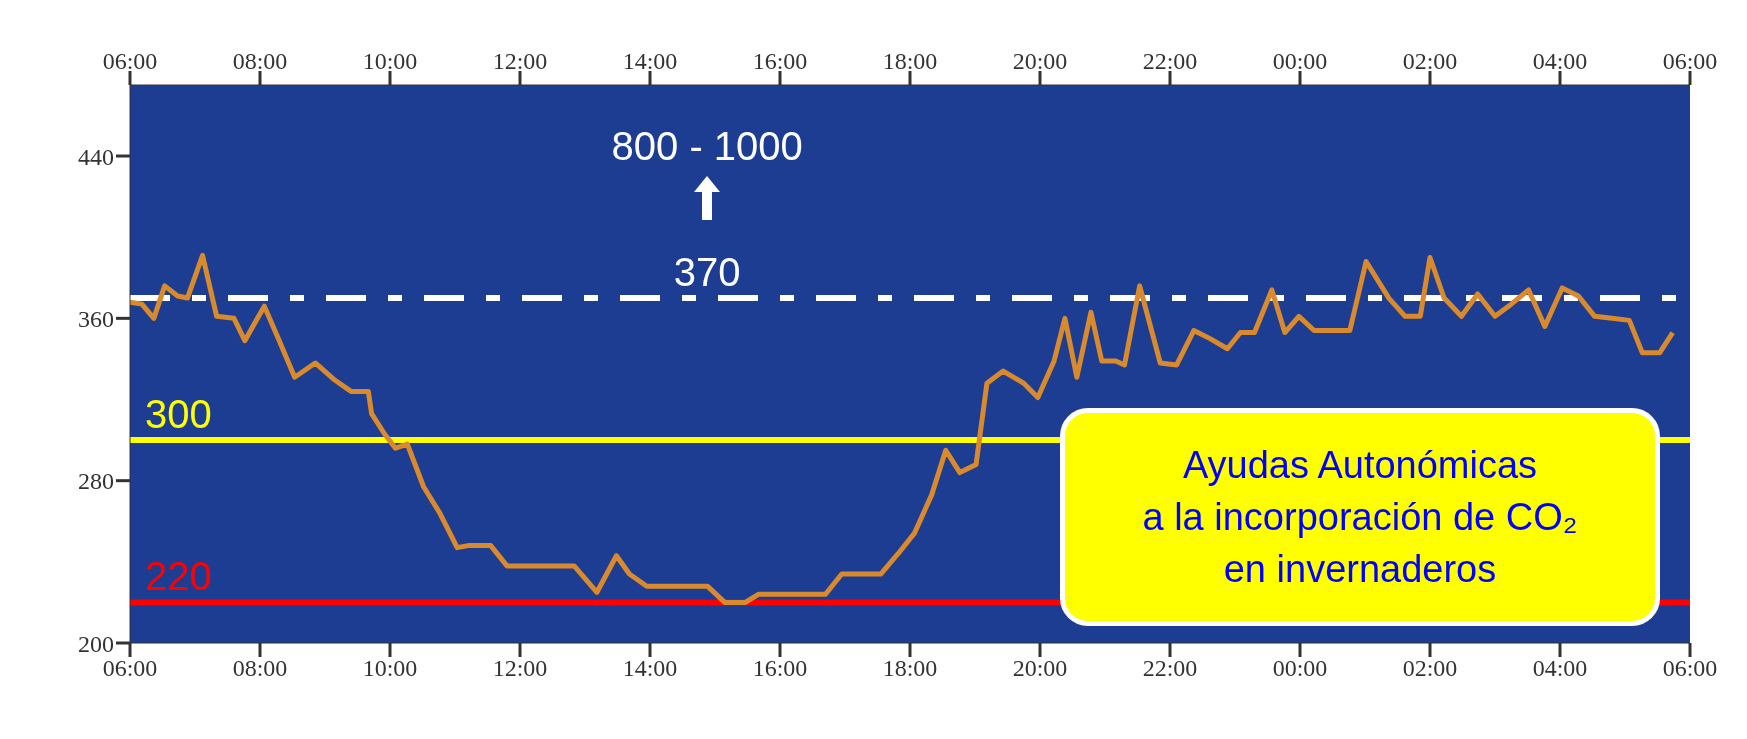 The image size is (1747, 739). I want to click on x-tick-label: 16:00, so click(780, 61).